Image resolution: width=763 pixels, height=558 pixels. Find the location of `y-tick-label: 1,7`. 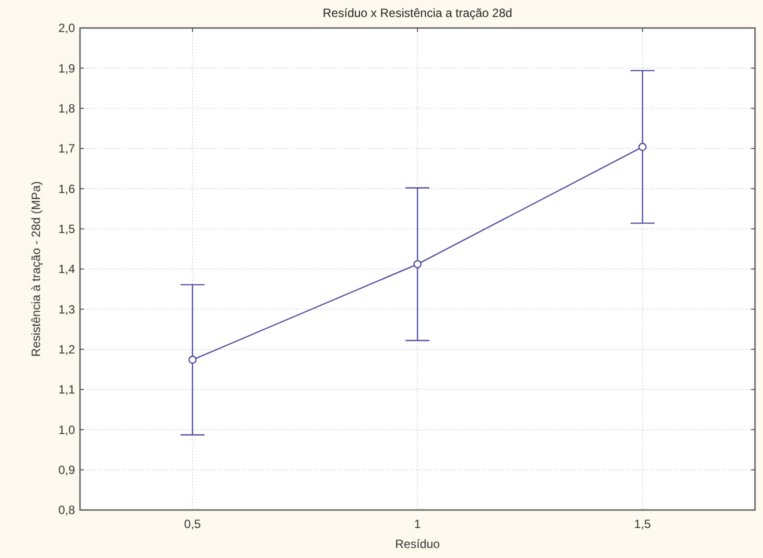

y-tick-label: 1,7 is located at coordinates (67, 149).